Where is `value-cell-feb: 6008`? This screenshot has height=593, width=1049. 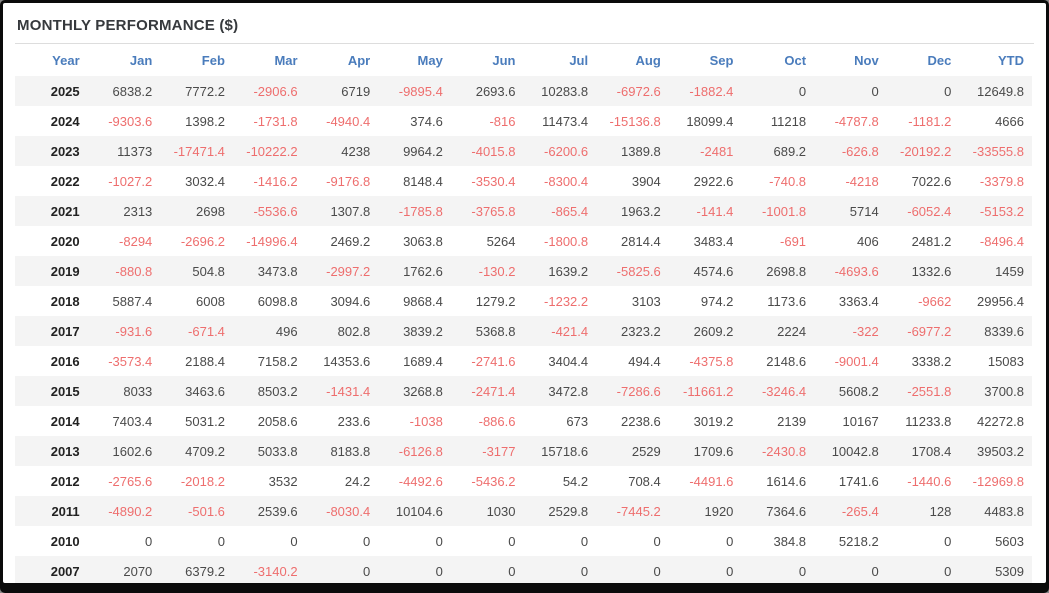 value-cell-feb: 6008 is located at coordinates (210, 301).